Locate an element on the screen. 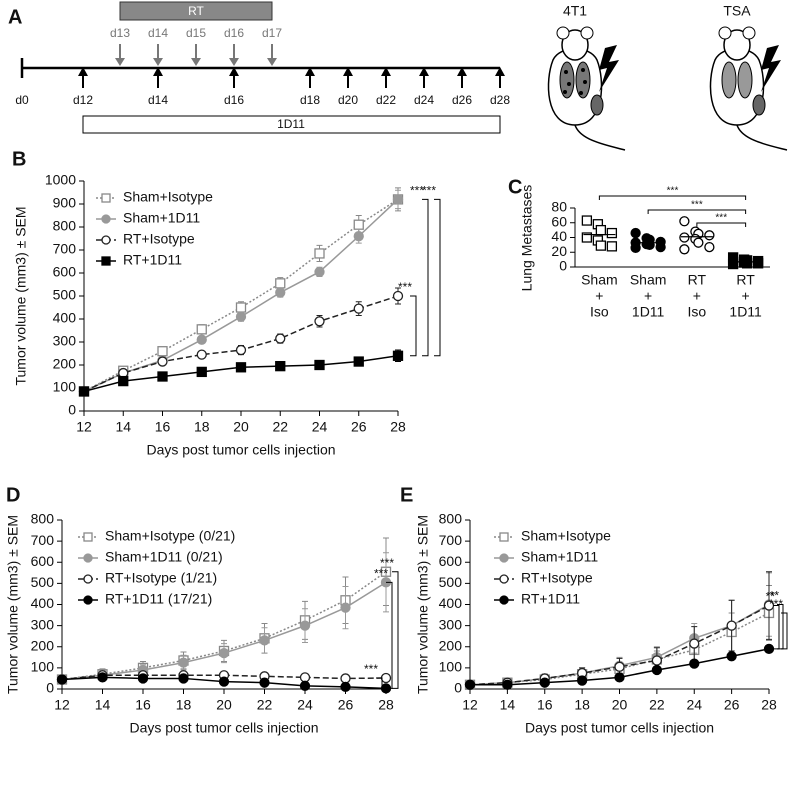 This screenshot has width=800, height=793. x-tick-label: 28 is located at coordinates (386, 705).